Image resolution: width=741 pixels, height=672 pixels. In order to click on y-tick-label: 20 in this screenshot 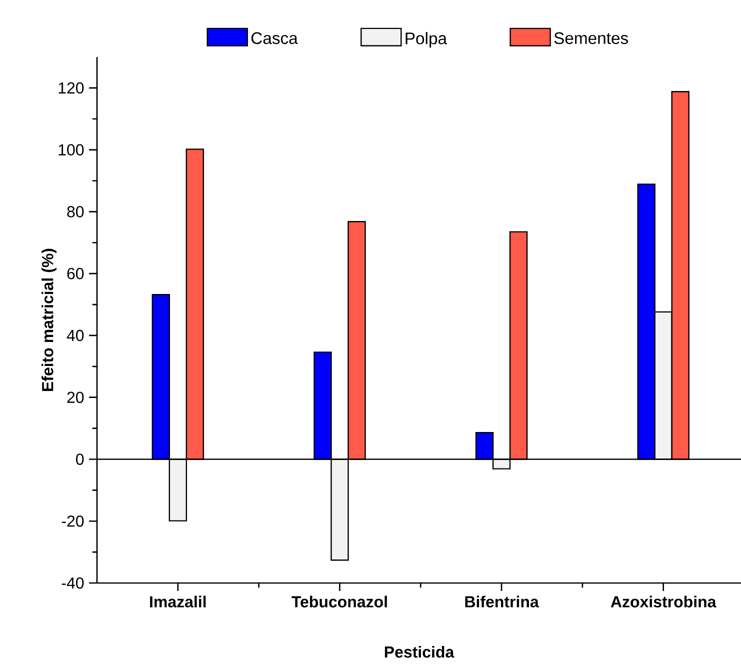, I will do `click(75, 398)`.